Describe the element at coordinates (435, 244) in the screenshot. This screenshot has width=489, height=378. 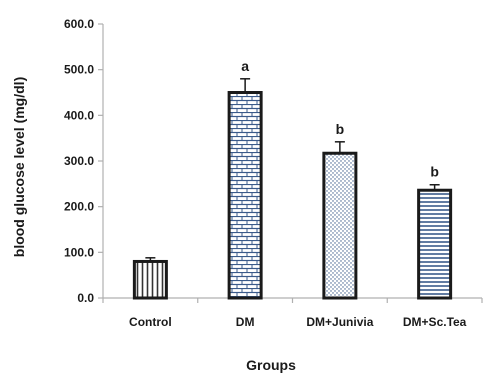
I see `bar-dm-sc-tea` at that location.